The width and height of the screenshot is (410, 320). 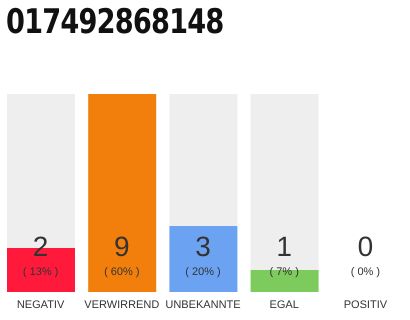 I want to click on data-label: 3, so click(x=203, y=246).